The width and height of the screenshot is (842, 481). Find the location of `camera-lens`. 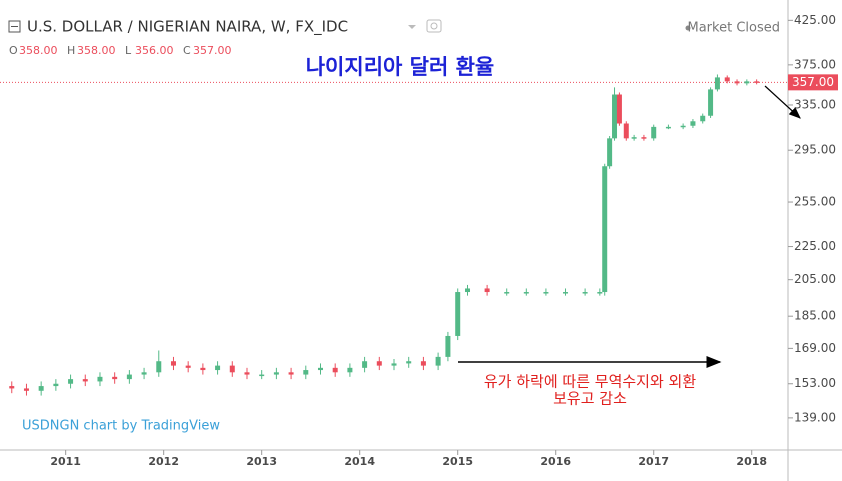

camera-lens is located at coordinates (434, 26).